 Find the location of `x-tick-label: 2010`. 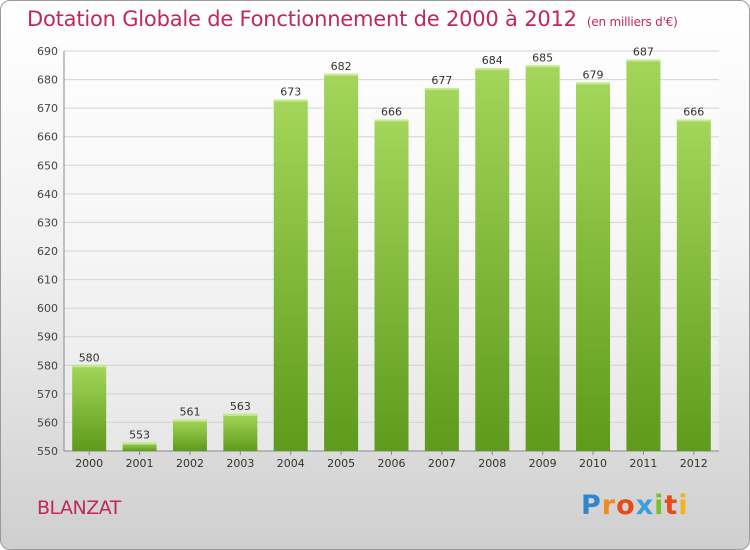

x-tick-label: 2010 is located at coordinates (593, 463).